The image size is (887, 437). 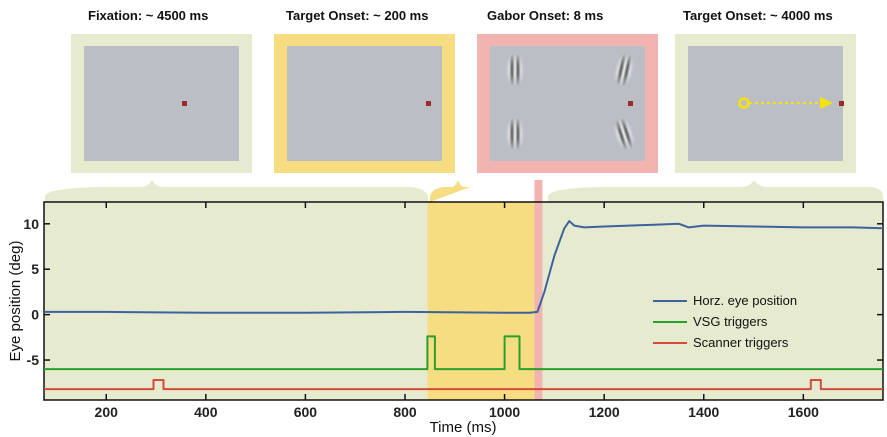 What do you see at coordinates (481, 301) in the screenshot?
I see `target-onset-band` at bounding box center [481, 301].